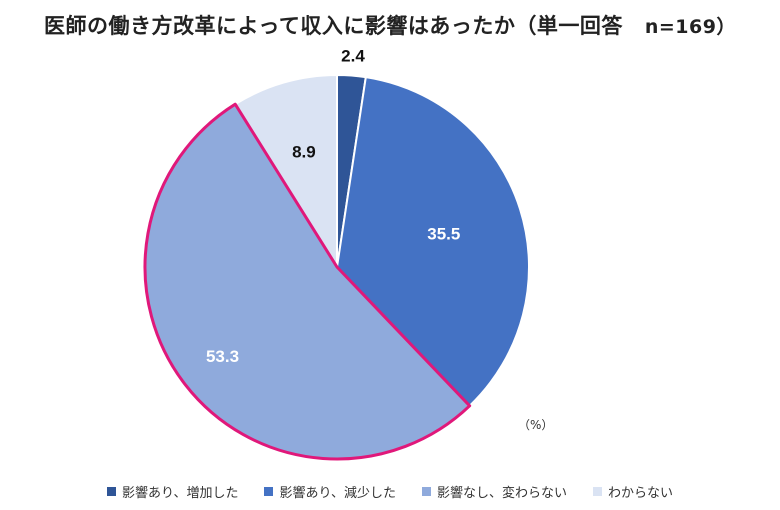 The width and height of the screenshot is (780, 510). I want to click on legend-item-1: 影響あり、増加した, so click(172, 491).